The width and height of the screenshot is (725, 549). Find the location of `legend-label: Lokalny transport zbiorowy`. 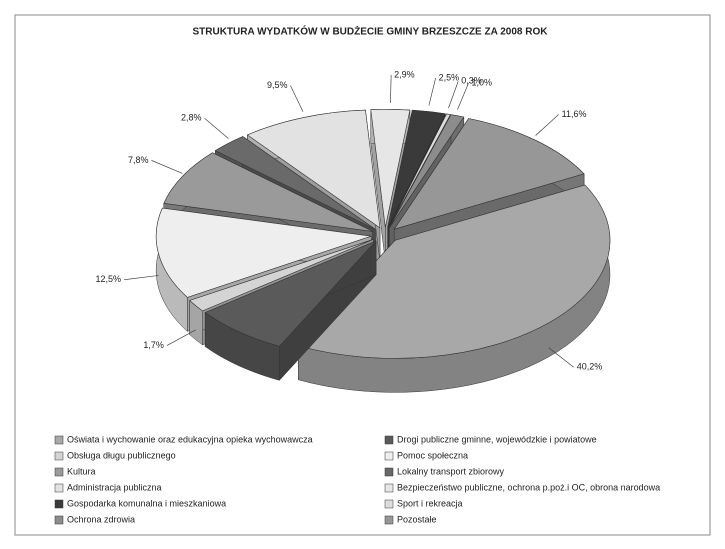

legend-label: Lokalny transport zbiorowy is located at coordinates (451, 471).